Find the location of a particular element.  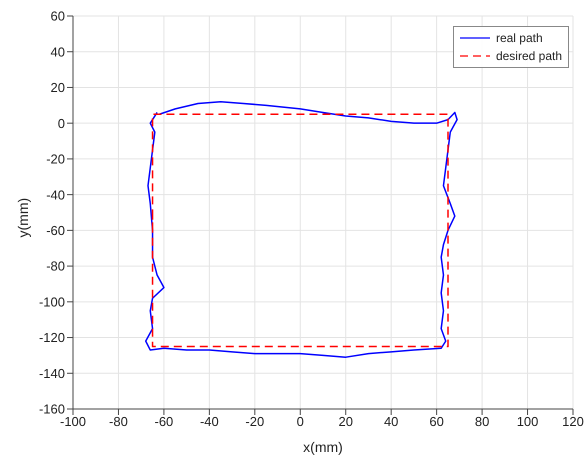

y-axis-title: y(mm) is located at coordinates (22, 218).